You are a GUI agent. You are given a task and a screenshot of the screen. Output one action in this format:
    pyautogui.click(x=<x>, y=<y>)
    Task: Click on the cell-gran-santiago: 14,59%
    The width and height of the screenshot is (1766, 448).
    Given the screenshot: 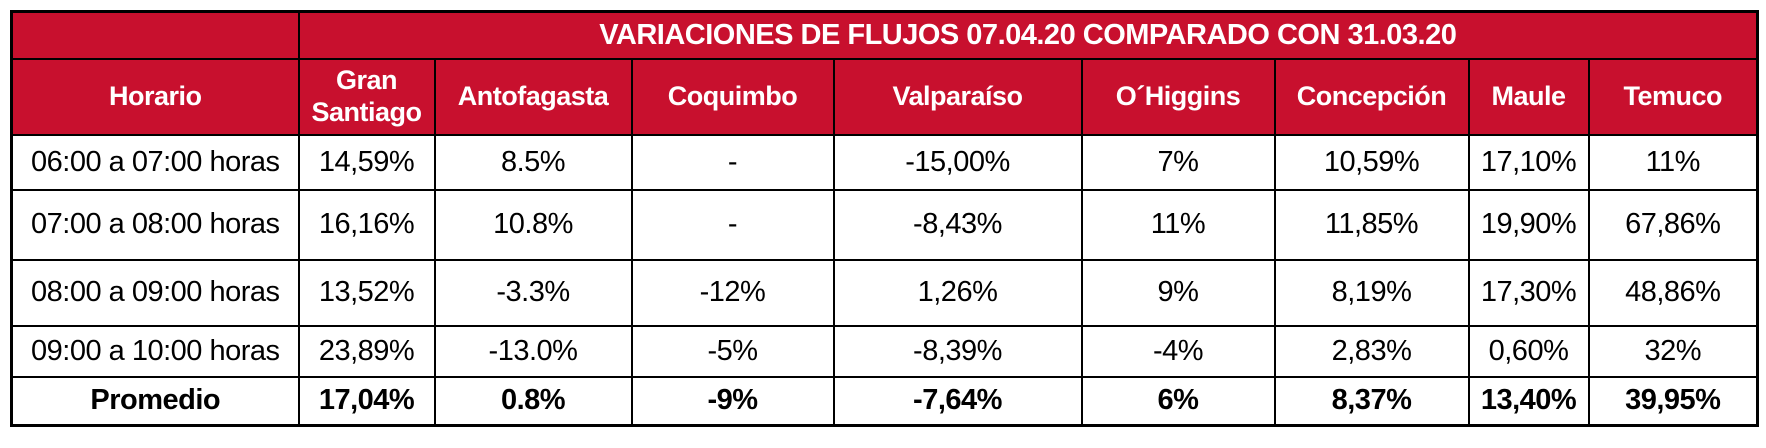 What is the action you would take?
    pyautogui.click(x=366, y=162)
    